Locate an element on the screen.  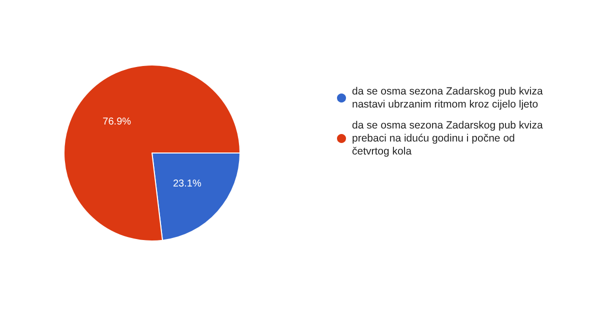
legend-label: da se osma sezona Zadarskog pub kviza nastavi ubrzanim ritmom kroz cijelo ljeto is located at coordinates (449, 98).